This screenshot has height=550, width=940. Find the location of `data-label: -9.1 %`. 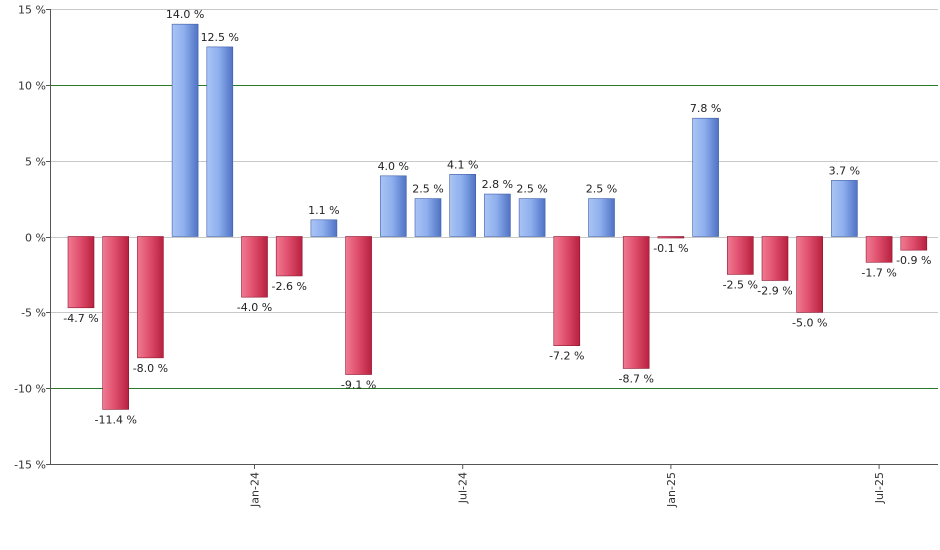

data-label: -9.1 % is located at coordinates (358, 385).